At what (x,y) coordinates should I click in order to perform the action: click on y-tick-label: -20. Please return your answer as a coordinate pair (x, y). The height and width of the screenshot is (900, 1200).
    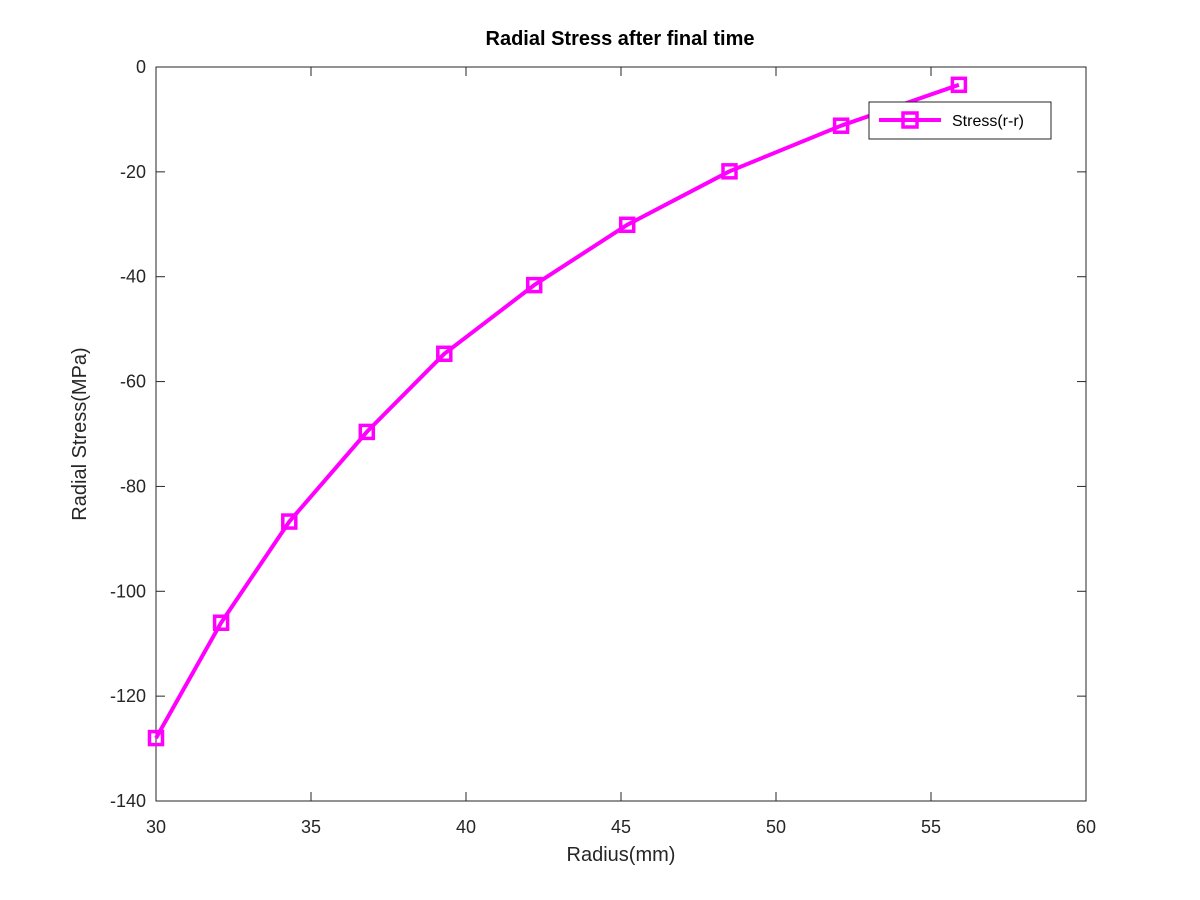
    Looking at the image, I should click on (133, 172).